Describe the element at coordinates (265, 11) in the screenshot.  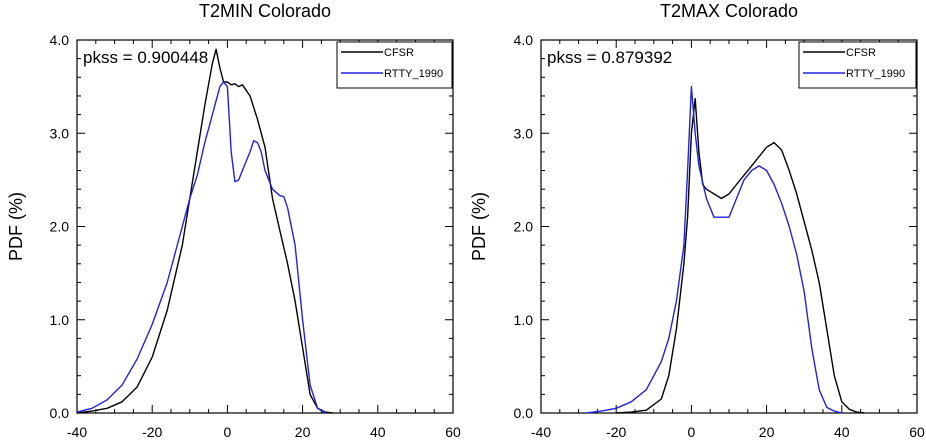
I see `chart-title: T2MIN Colorado` at that location.